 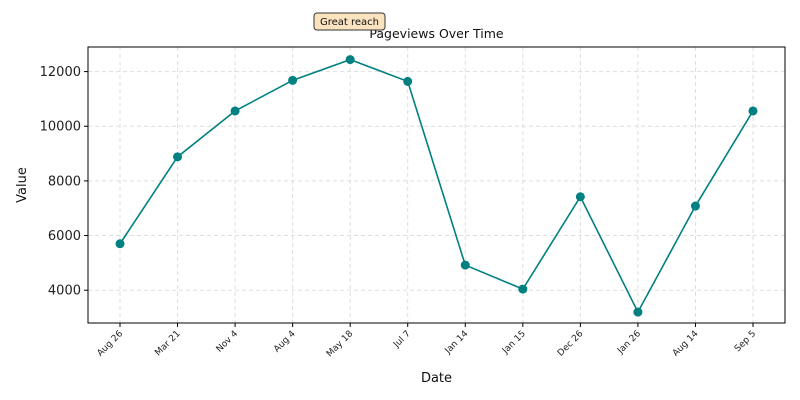 What do you see at coordinates (22, 185) in the screenshot?
I see `y-axis-label: Value` at bounding box center [22, 185].